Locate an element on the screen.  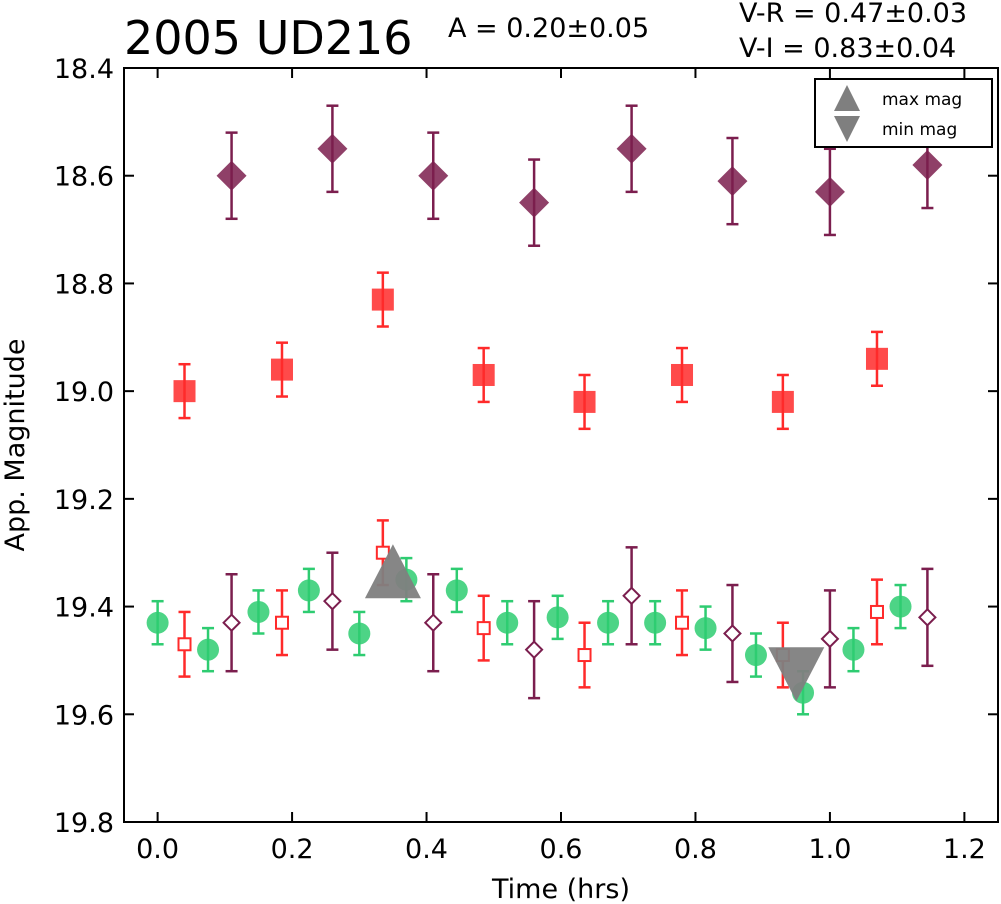
legend: max mag min mag is located at coordinates (903, 113).